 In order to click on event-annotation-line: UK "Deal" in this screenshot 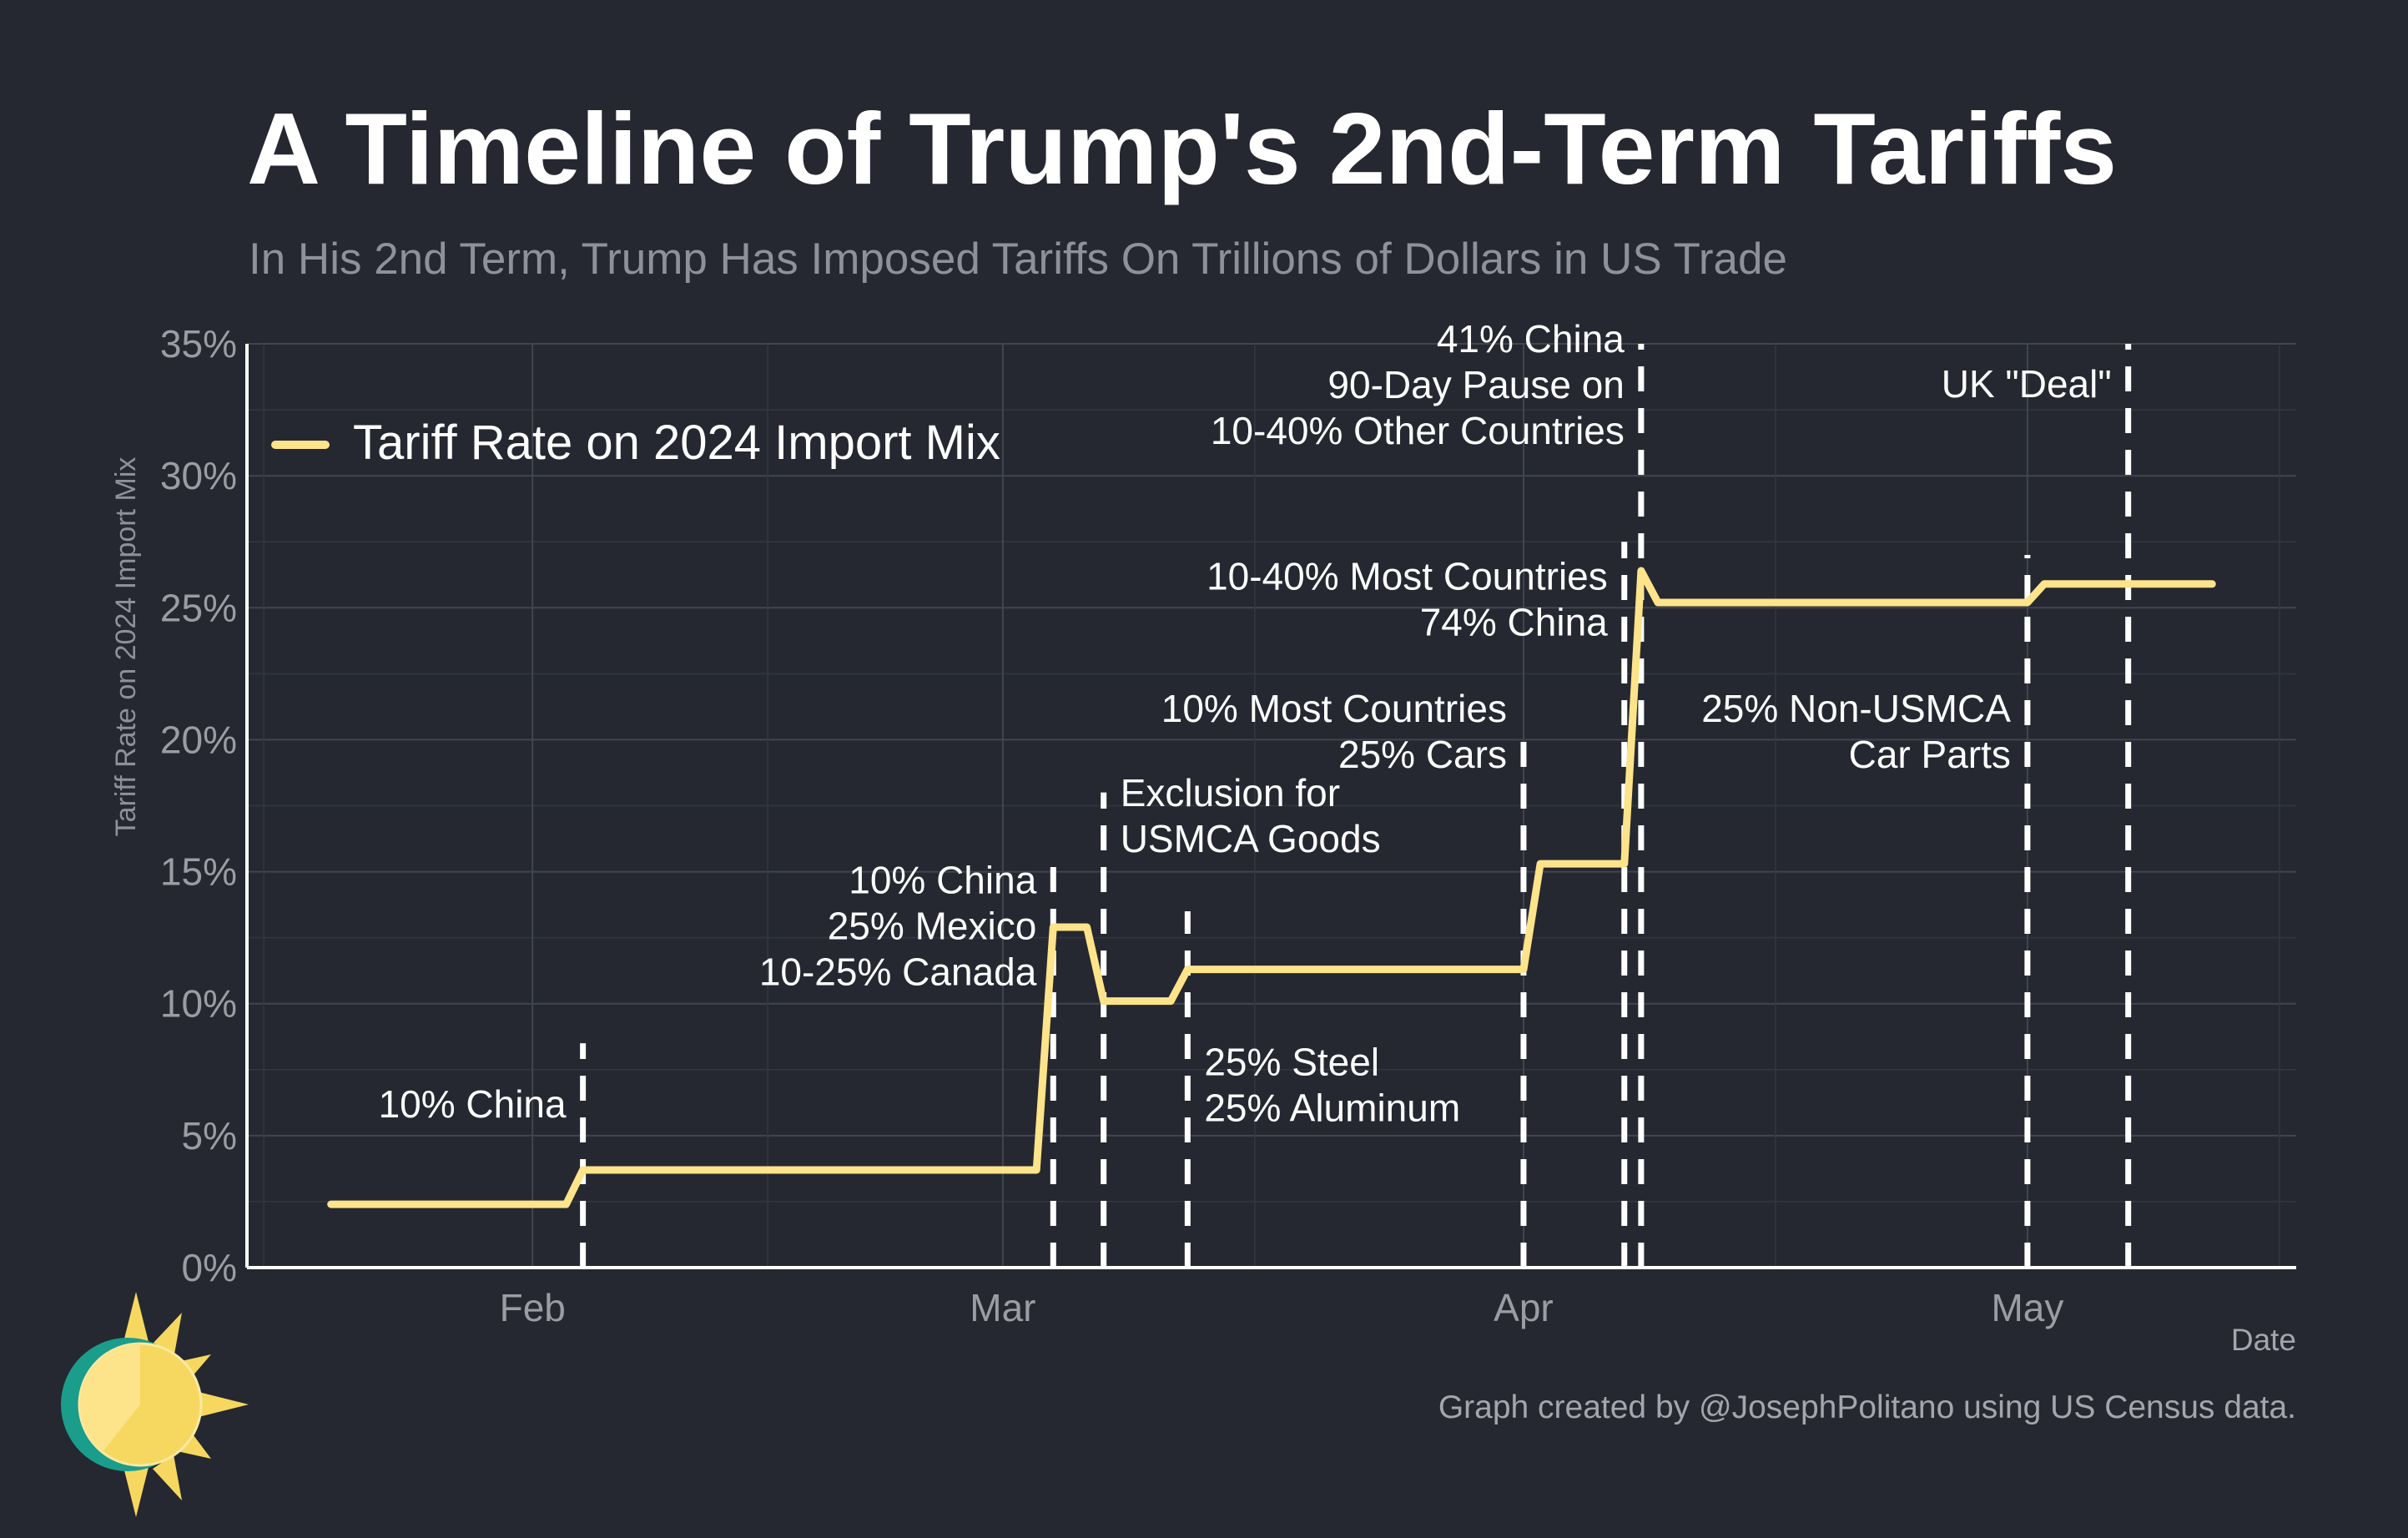, I will do `click(2027, 384)`.